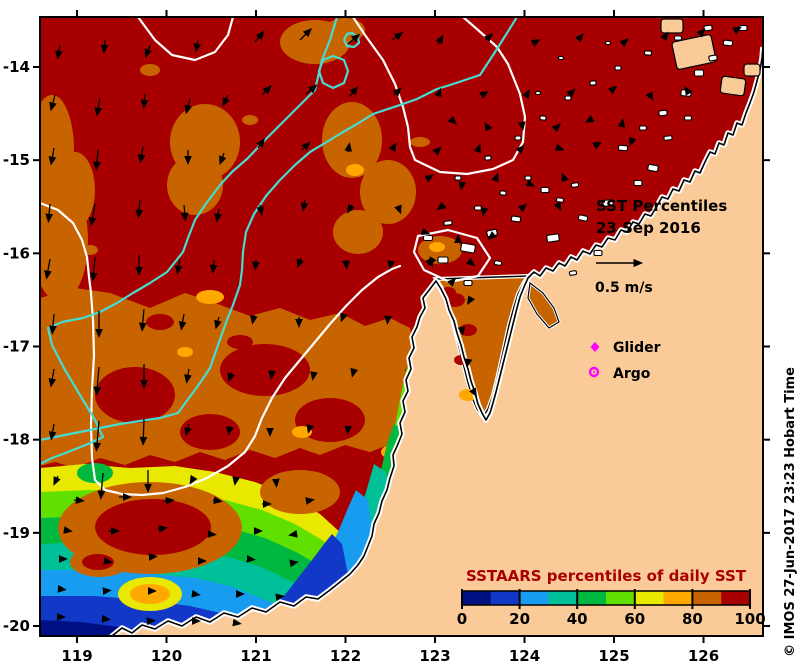 Image resolution: width=809 pixels, height=672 pixels. What do you see at coordinates (595, 347) in the screenshot?
I see `glider-marker-icon` at bounding box center [595, 347].